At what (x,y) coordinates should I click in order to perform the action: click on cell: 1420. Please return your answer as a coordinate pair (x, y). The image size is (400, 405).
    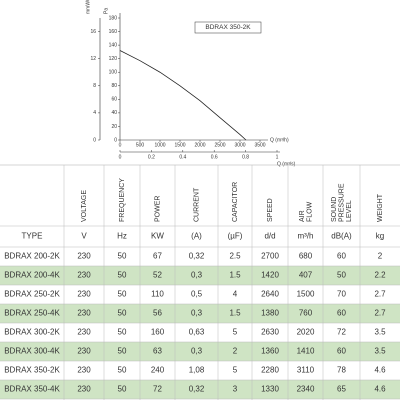
    Looking at the image, I should click on (270, 275).